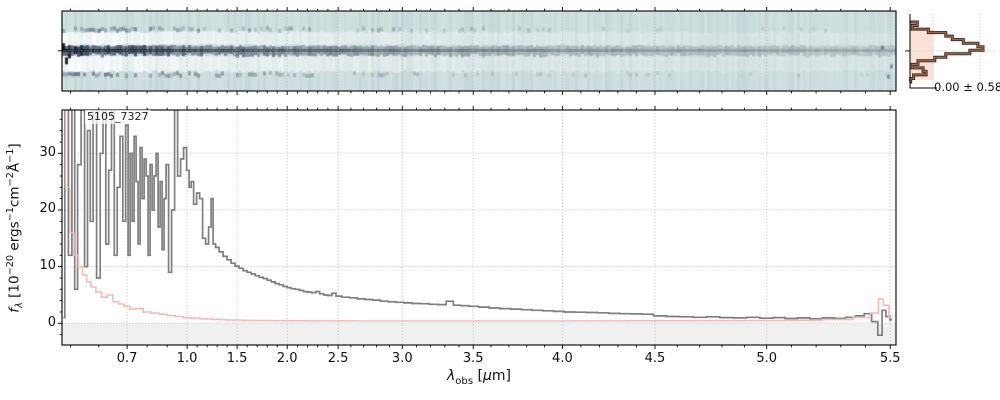 This screenshot has height=400, width=1000. I want to click on y-tick-label: 20, so click(47, 209).